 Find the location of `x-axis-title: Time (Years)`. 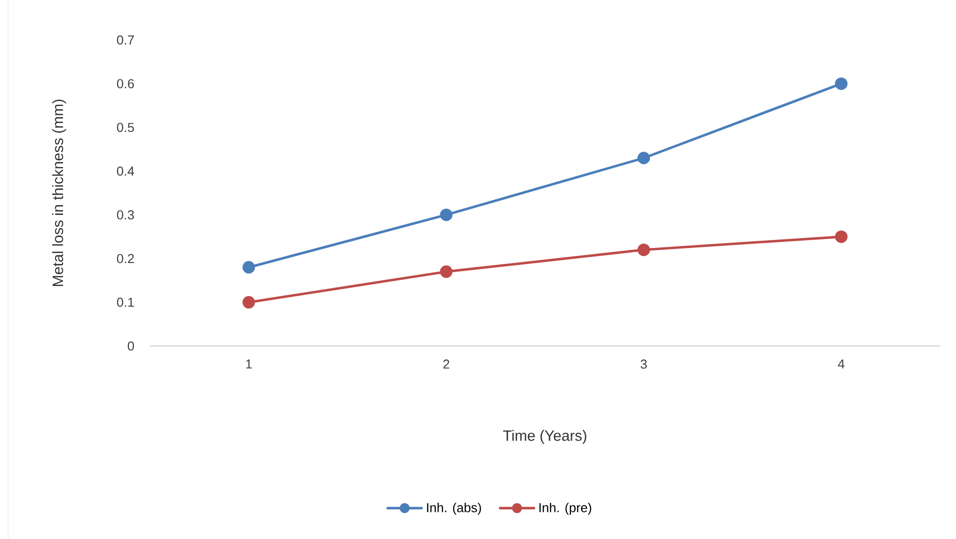

x-axis-title: Time (Years) is located at coordinates (544, 437).